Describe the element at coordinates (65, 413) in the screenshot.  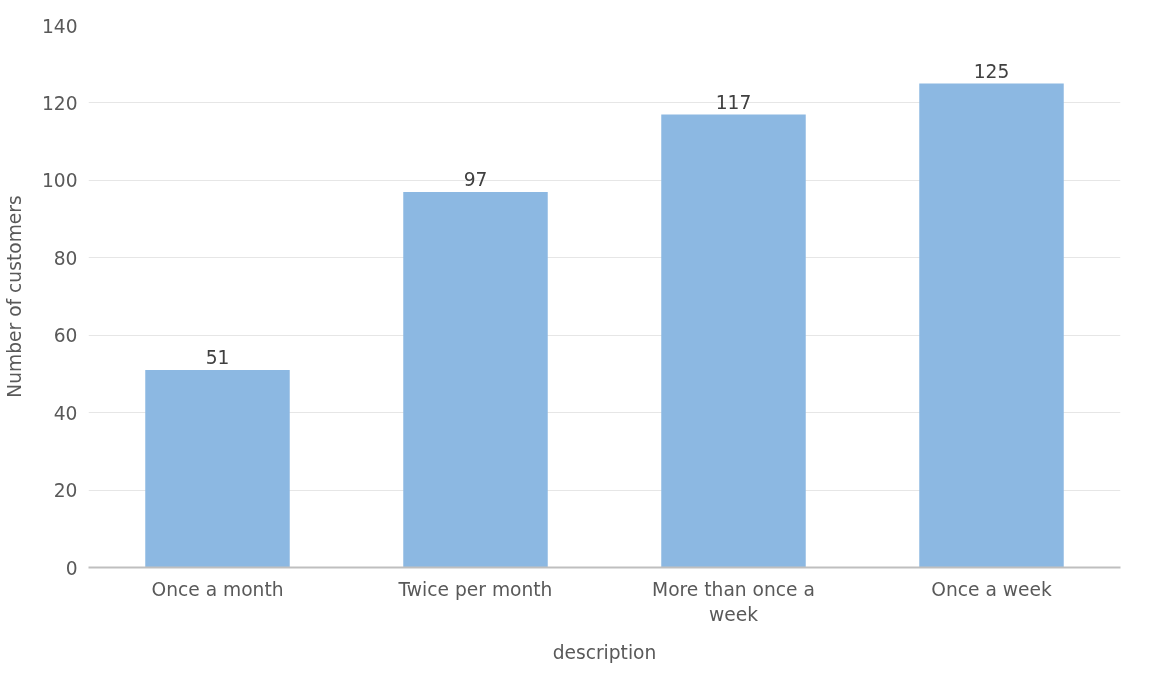
I see `y-tick-label: 40` at that location.